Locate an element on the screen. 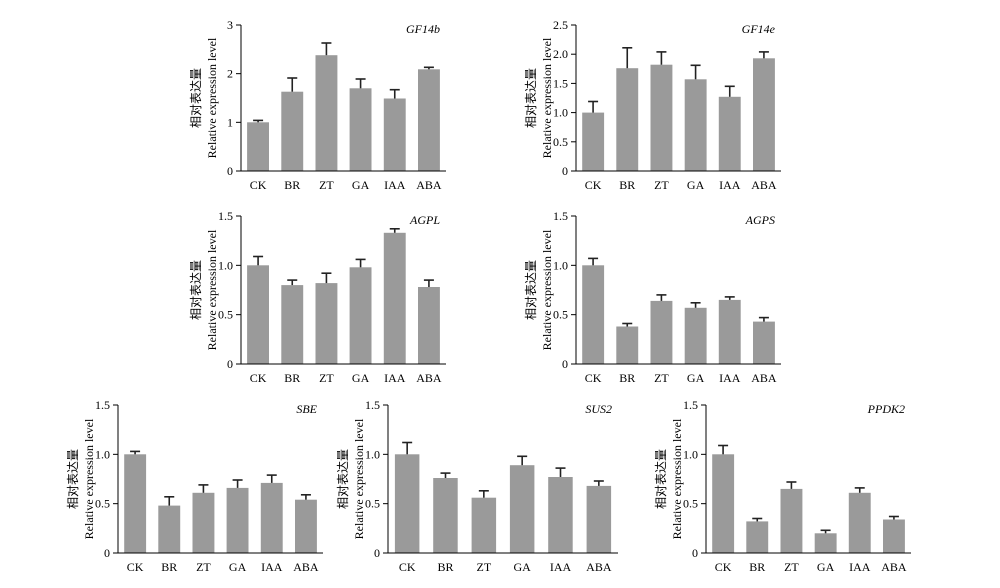 The width and height of the screenshot is (1000, 588). gene-title: PPDK2 is located at coordinates (886, 409).